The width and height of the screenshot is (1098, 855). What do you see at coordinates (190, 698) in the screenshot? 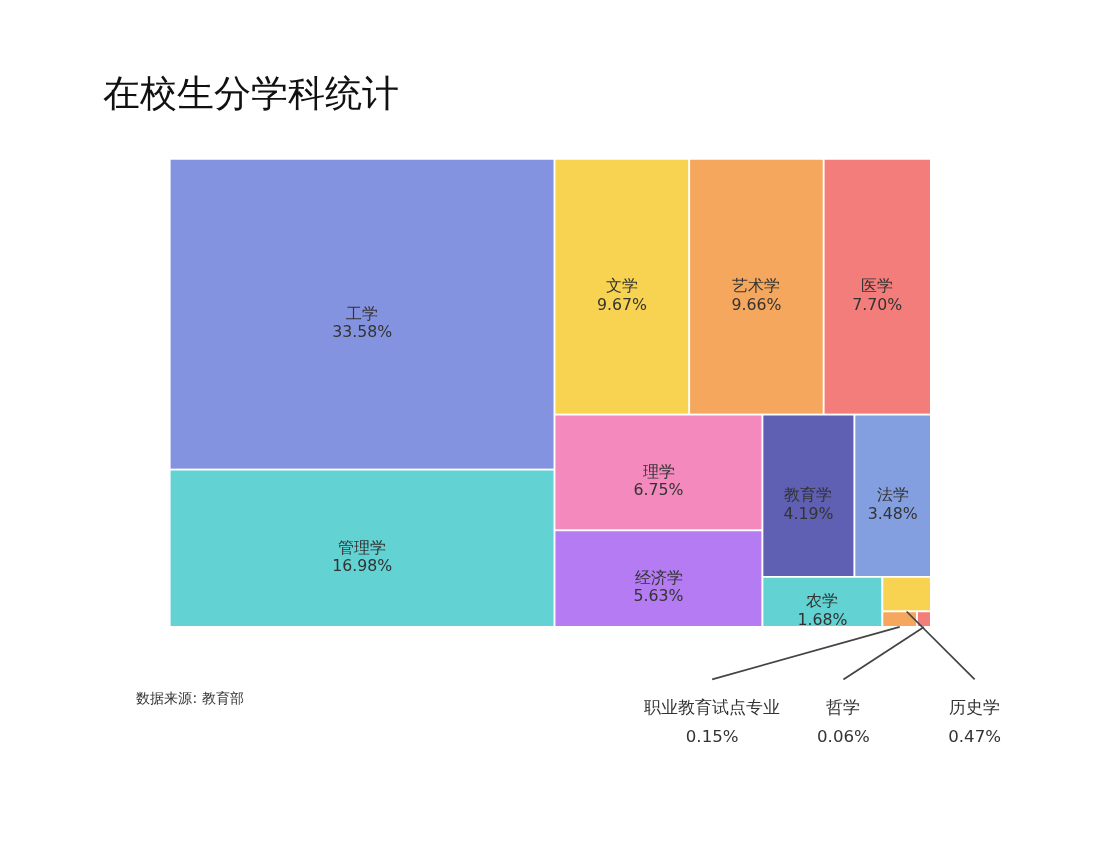
I see `source-note: 数据来源: 教育部` at bounding box center [190, 698].